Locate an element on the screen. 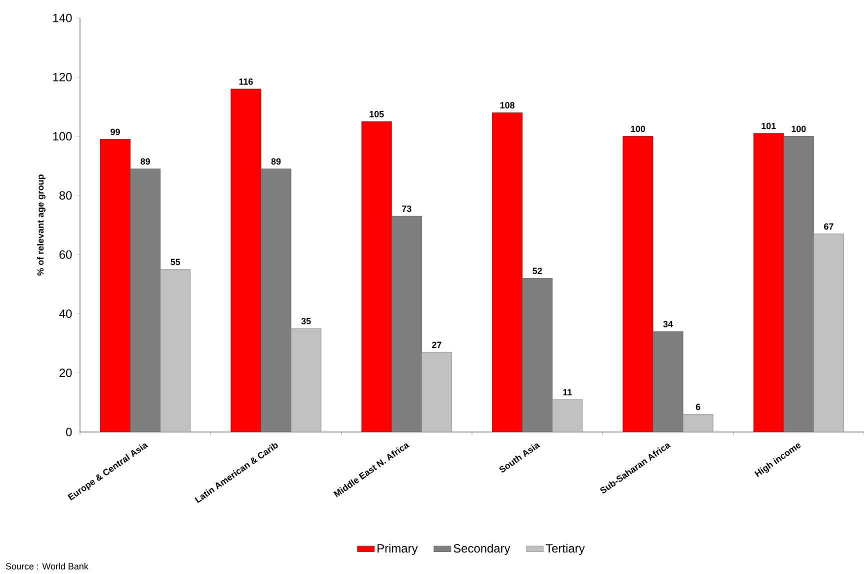 The width and height of the screenshot is (864, 574). data-label: 105 is located at coordinates (377, 114).